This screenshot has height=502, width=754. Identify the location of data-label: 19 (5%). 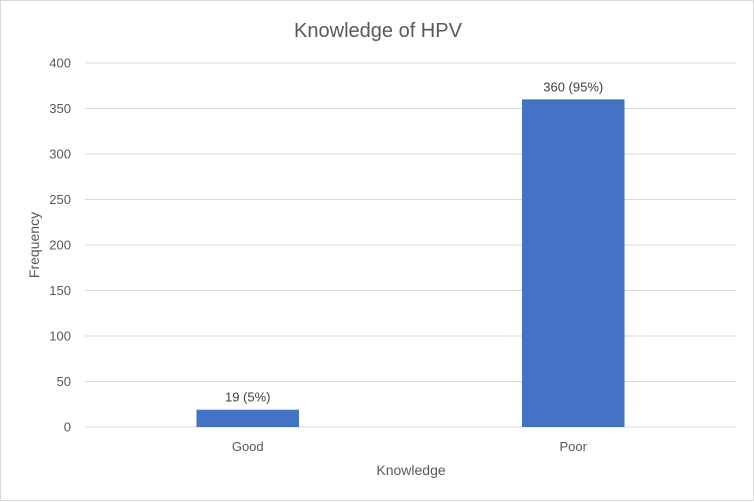
(248, 397).